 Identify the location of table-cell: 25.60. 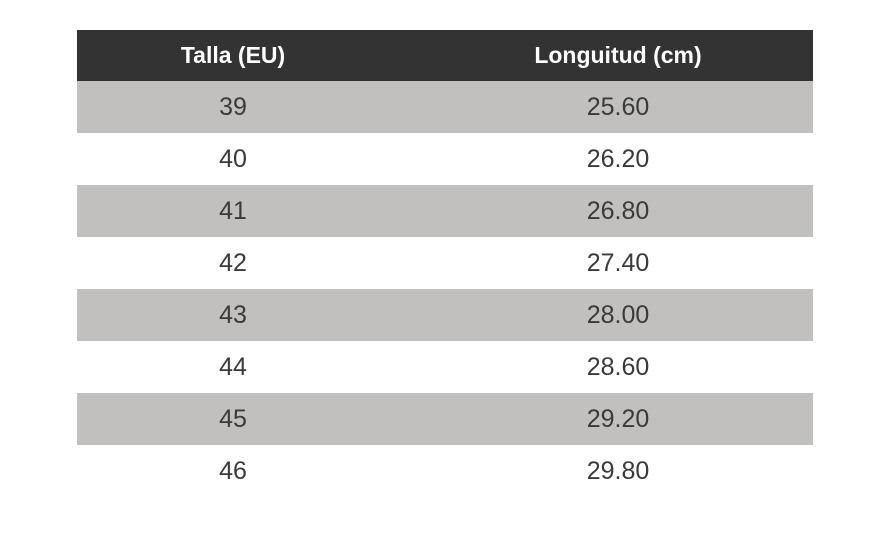
(618, 106).